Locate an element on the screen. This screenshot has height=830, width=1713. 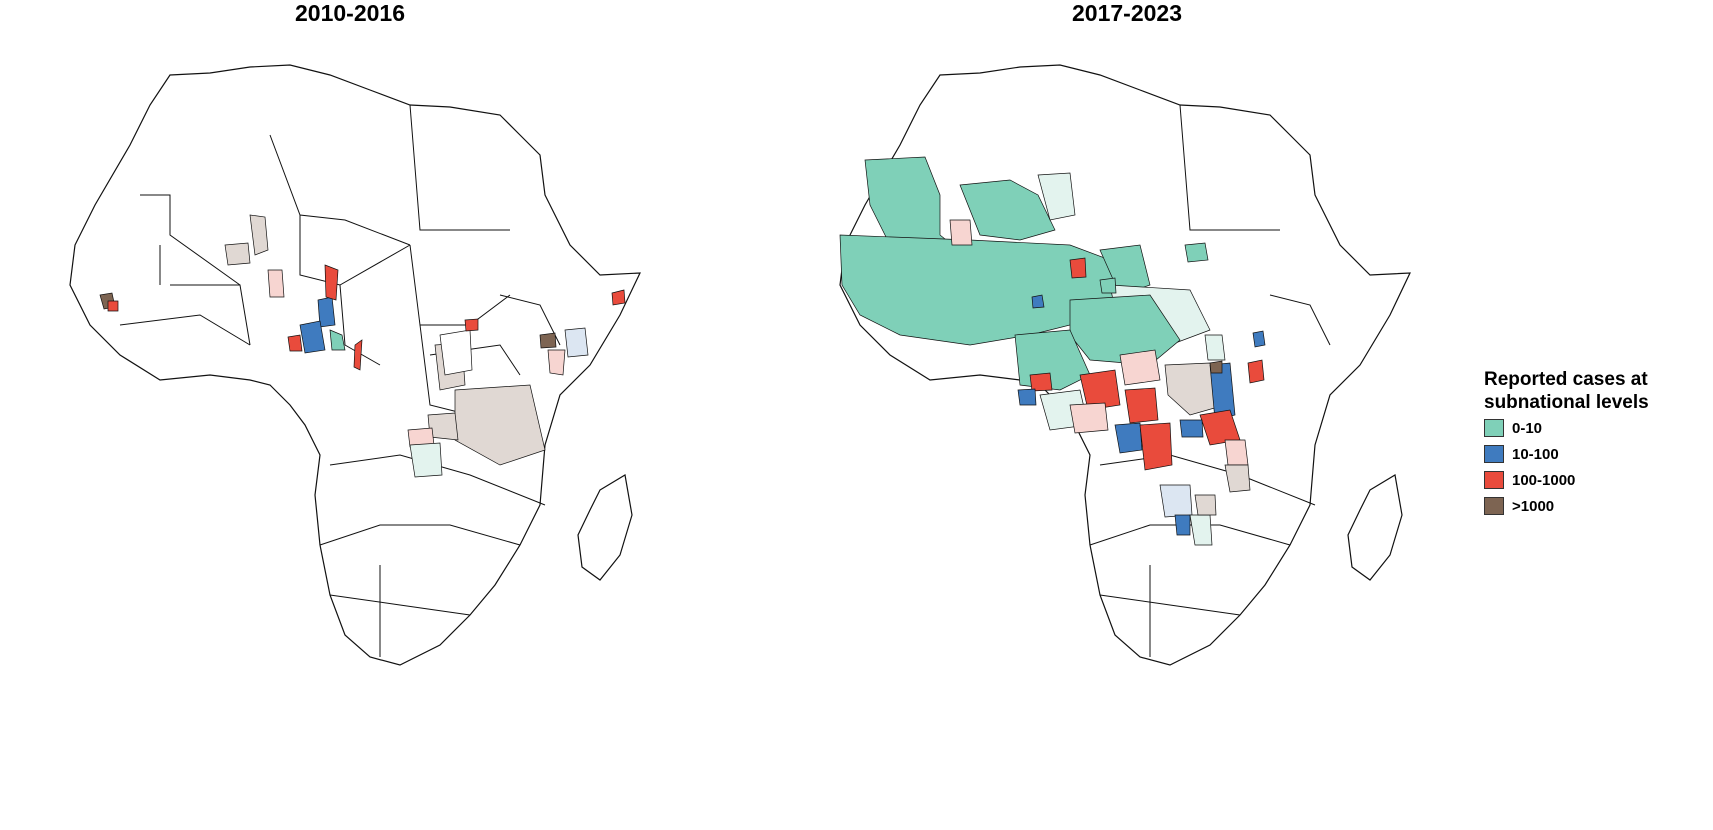
panel-title-2010-2016: 2010-2016 is located at coordinates (350, 13).